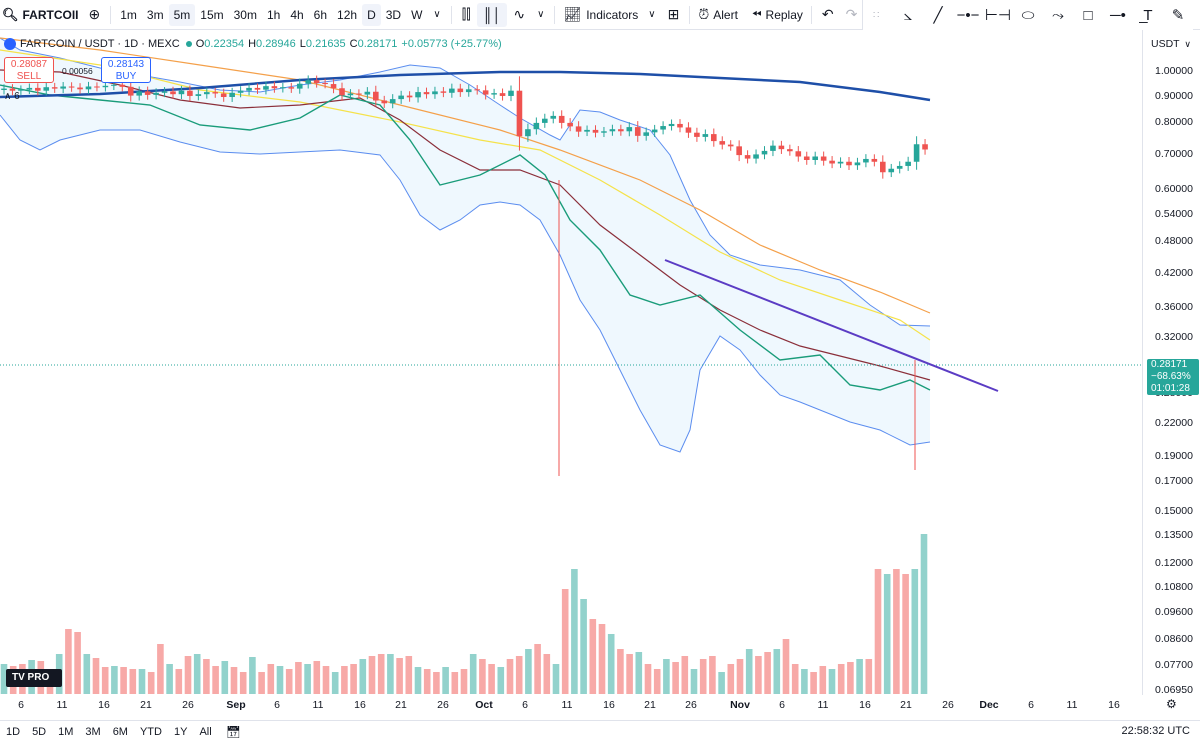  I want to click on path-tool-icon: ⤳, so click(1057, 15).